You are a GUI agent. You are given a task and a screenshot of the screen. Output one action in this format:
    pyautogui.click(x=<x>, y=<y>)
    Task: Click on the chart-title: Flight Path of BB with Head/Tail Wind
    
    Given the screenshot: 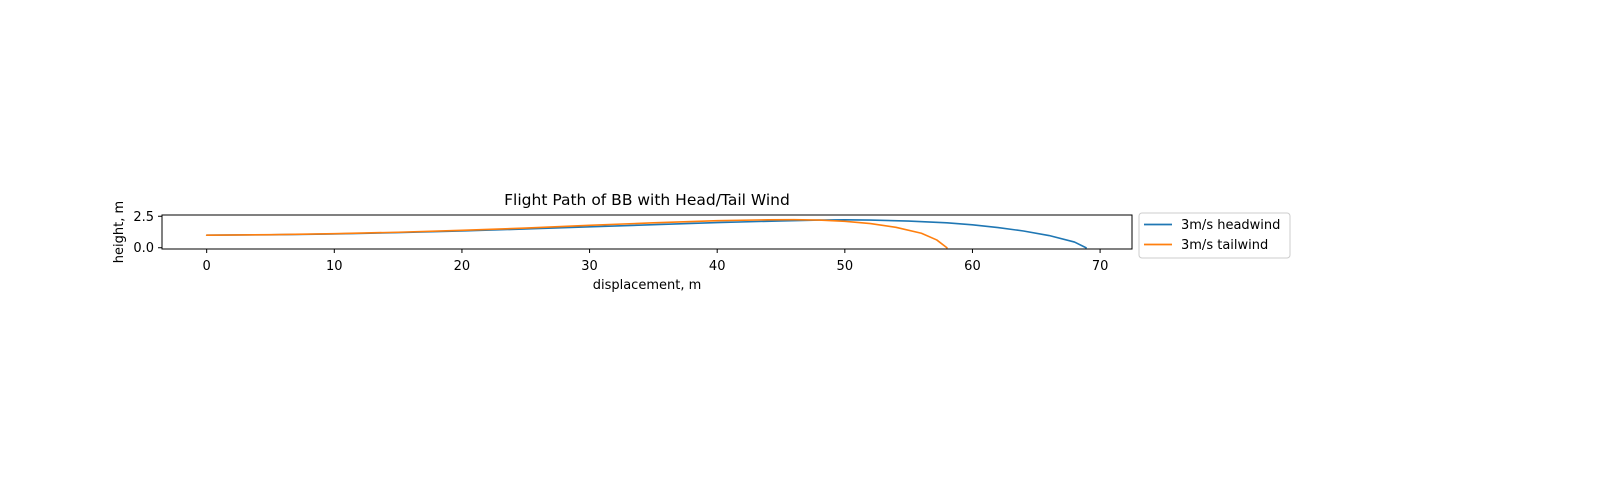 What is the action you would take?
    pyautogui.click(x=647, y=200)
    